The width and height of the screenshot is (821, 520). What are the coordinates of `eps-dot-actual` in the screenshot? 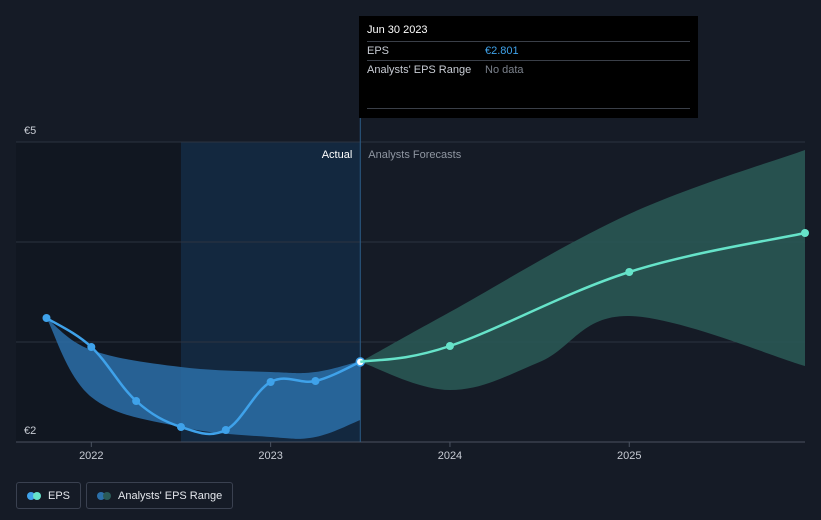 It's located at (31, 495).